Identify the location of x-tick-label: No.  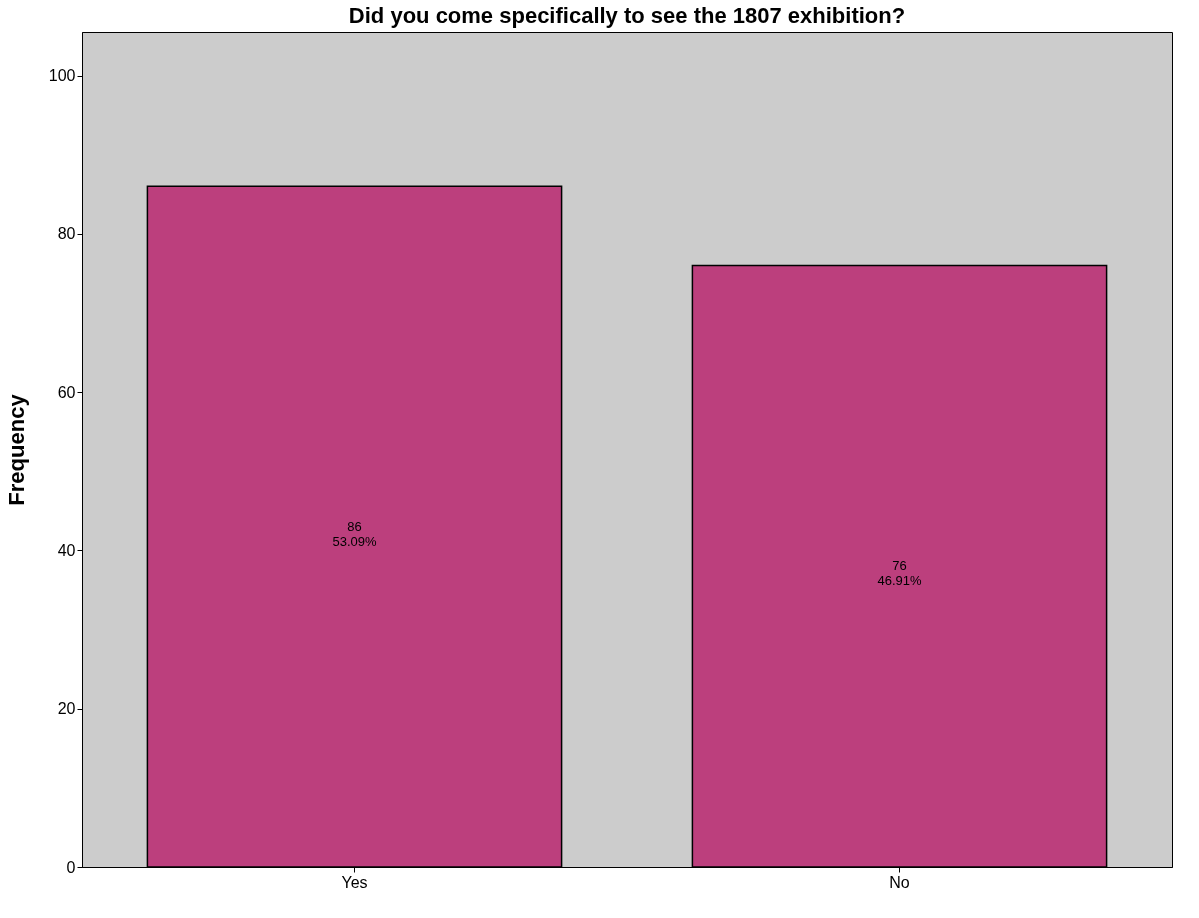
(899, 882).